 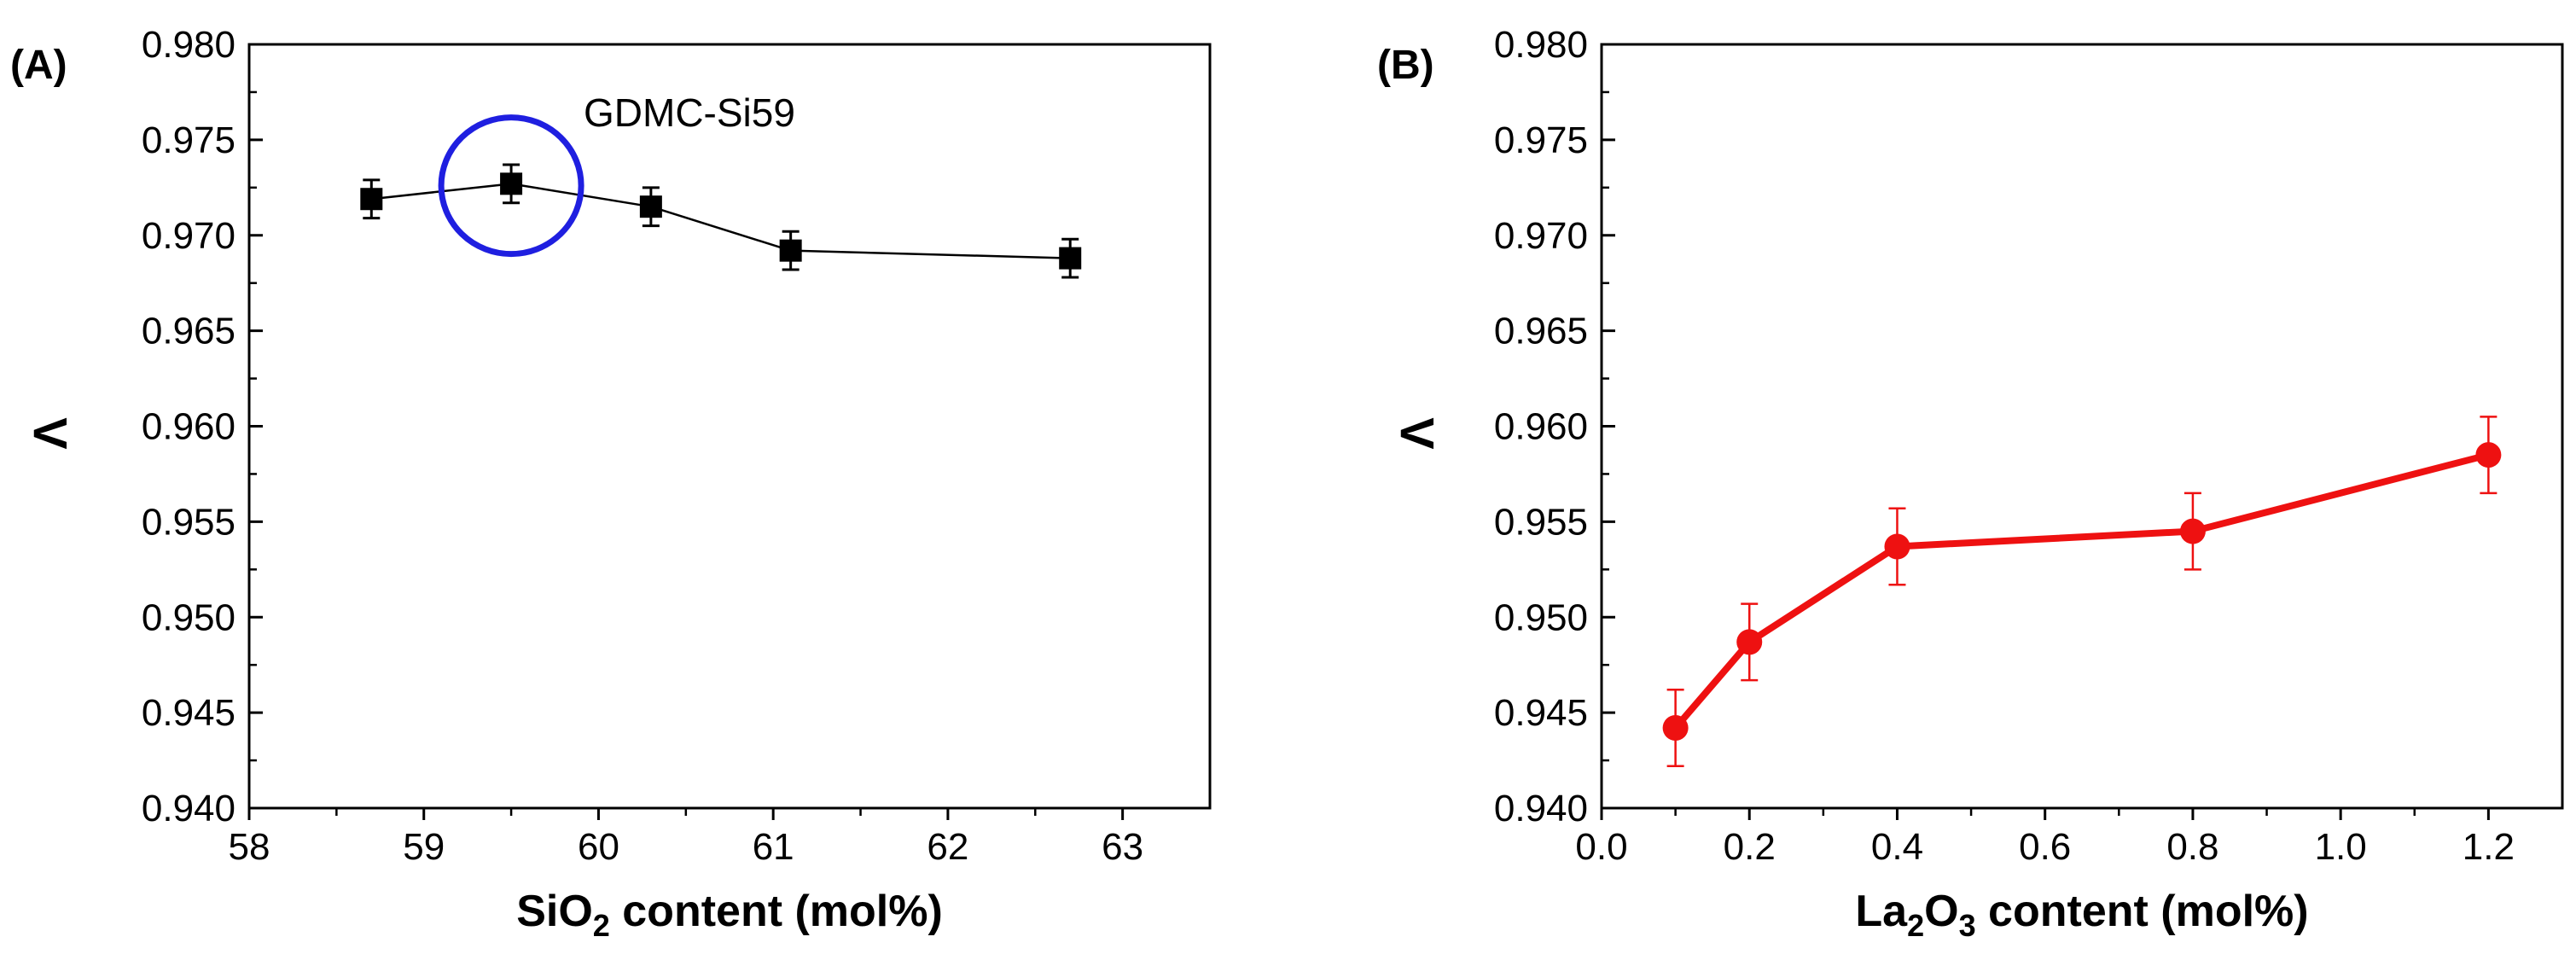 I want to click on series-a, so click(x=721, y=221).